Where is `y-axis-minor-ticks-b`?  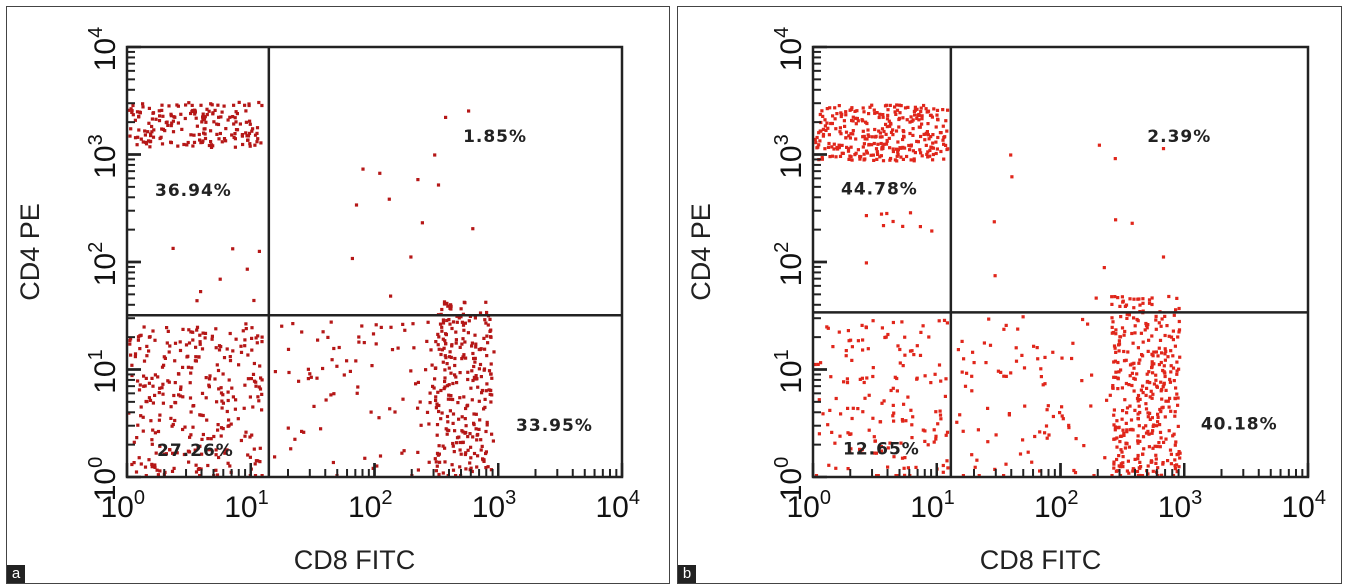 y-axis-minor-ticks-b is located at coordinates (820, 262).